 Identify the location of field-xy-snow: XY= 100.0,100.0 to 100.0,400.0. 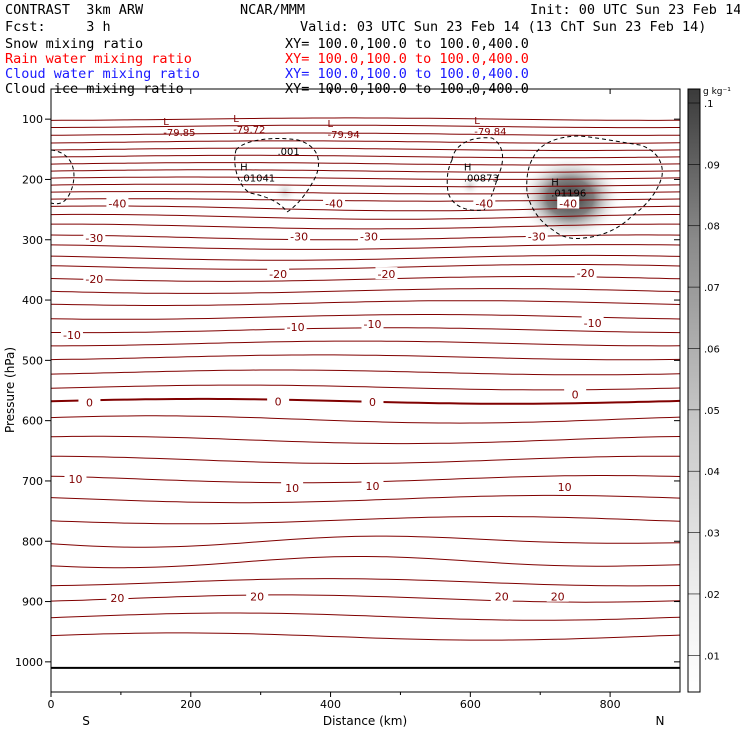
(407, 44).